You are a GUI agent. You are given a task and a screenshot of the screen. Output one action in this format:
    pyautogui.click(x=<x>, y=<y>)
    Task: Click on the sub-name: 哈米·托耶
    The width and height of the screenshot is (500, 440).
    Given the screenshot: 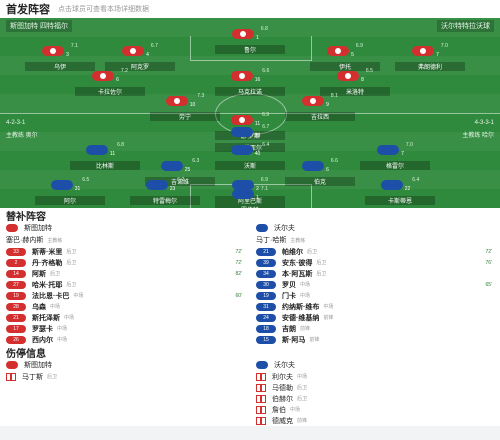 What is the action you would take?
    pyautogui.click(x=47, y=285)
    